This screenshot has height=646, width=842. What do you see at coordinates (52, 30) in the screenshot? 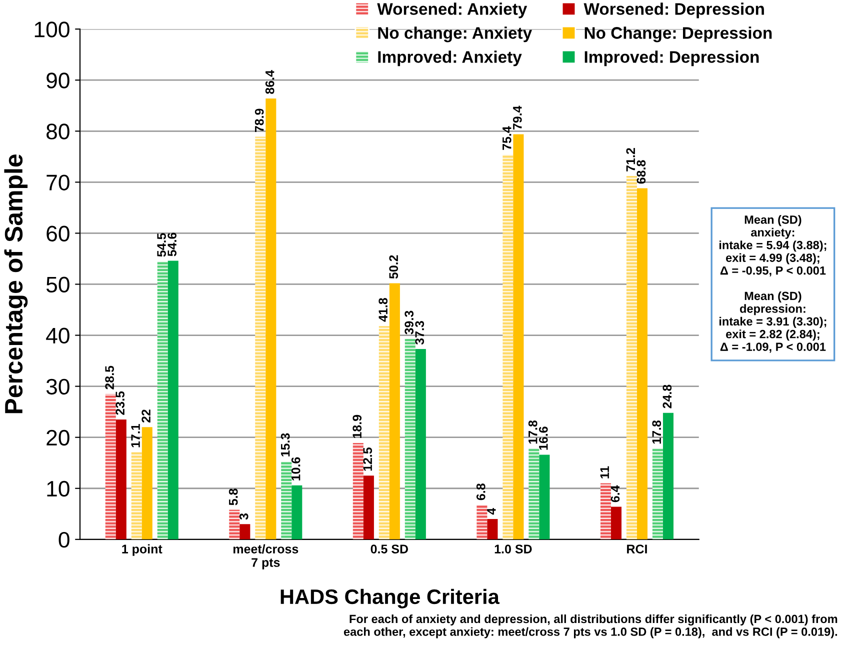
I see `y-tick-label: 100` at bounding box center [52, 30].